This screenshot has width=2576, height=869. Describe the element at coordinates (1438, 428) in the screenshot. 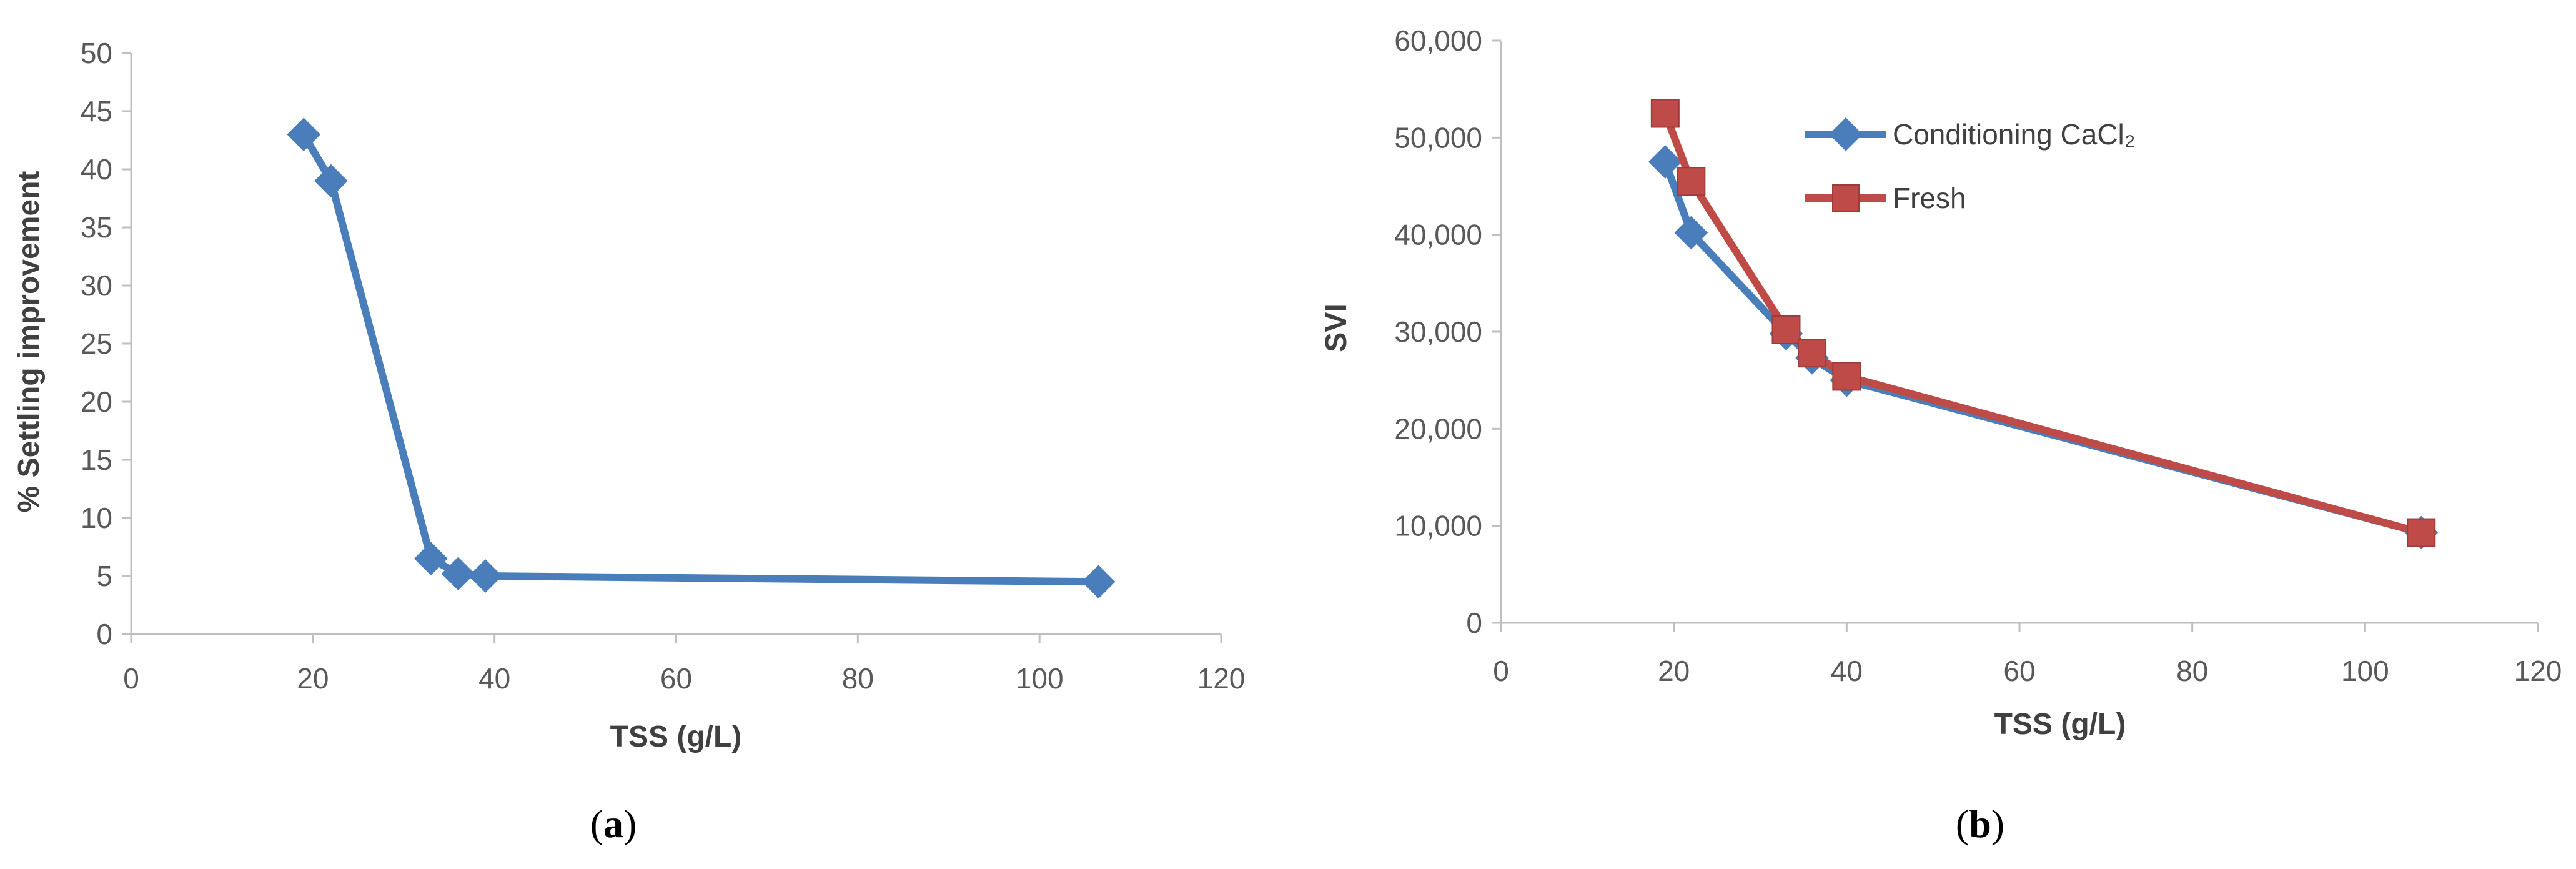

I see `y-tick-label: 20,000` at that location.